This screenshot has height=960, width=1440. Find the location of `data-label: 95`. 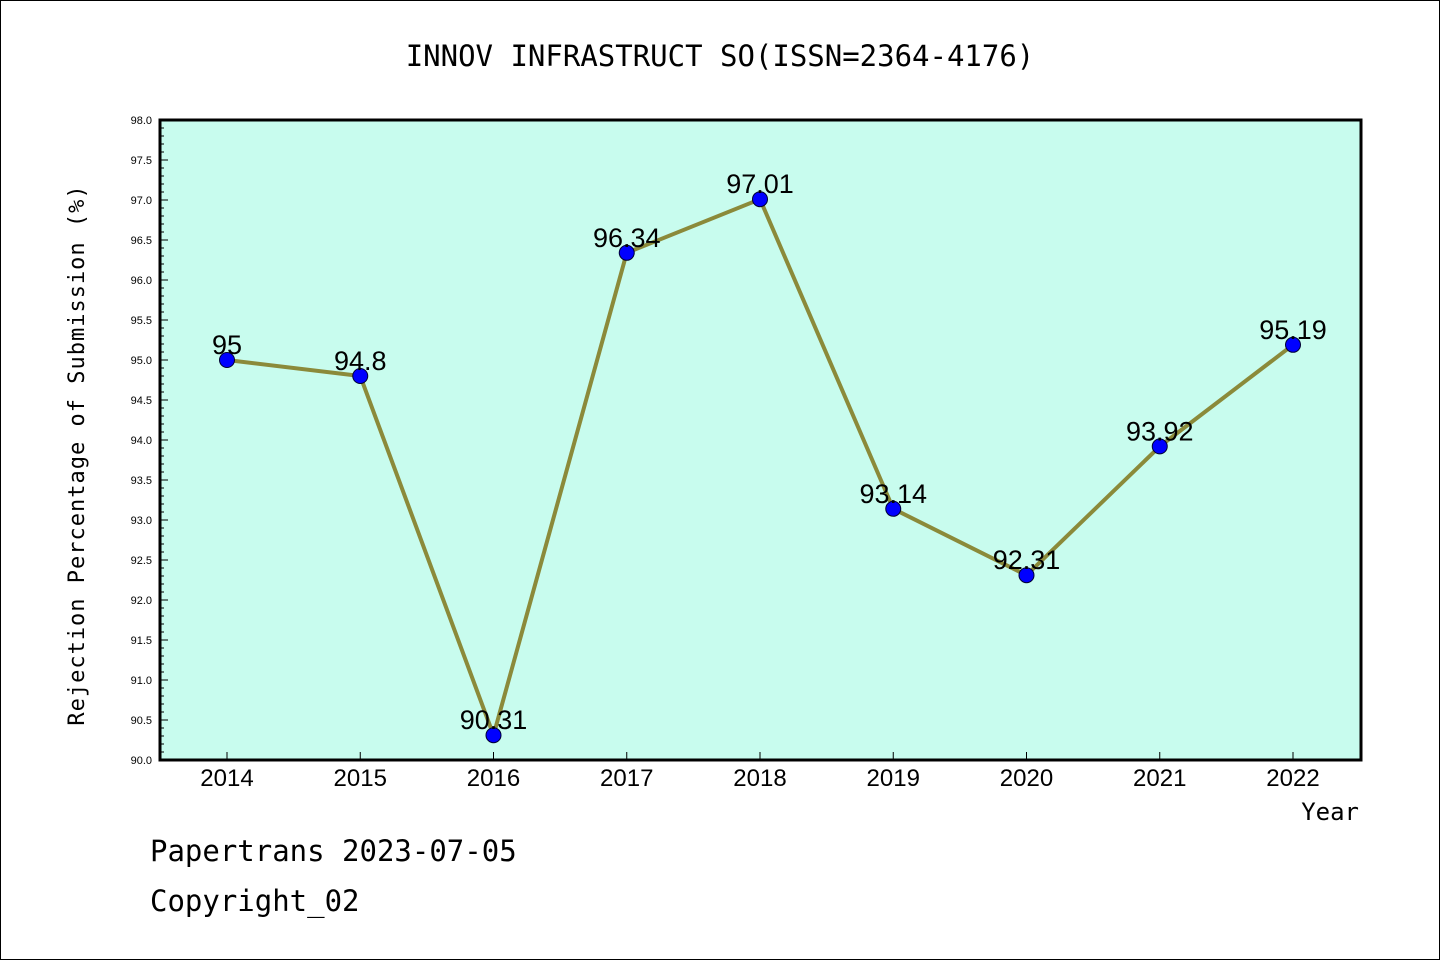

data-label: 95 is located at coordinates (227, 345).